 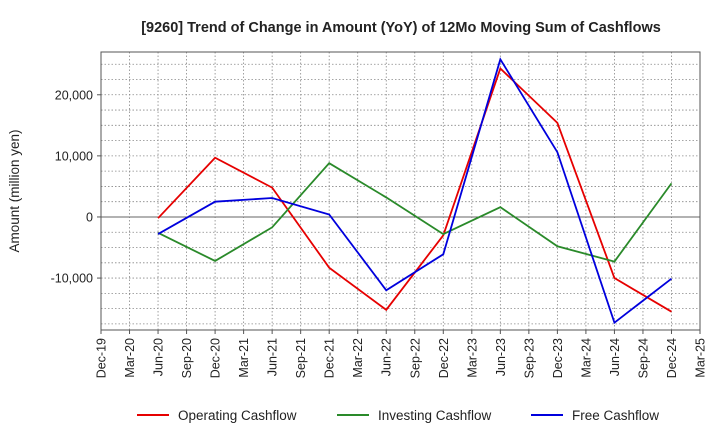 I want to click on x-tick-label: Sep-20, so click(x=187, y=358).